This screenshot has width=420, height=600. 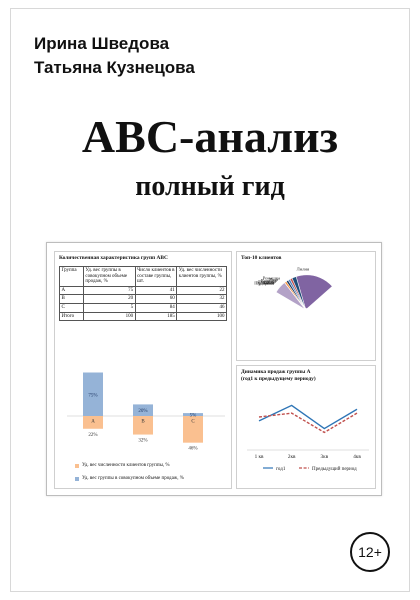 What do you see at coordinates (276, 372) in the screenshot?
I see `line-chart-title: Динамика продаж группы А` at bounding box center [276, 372].